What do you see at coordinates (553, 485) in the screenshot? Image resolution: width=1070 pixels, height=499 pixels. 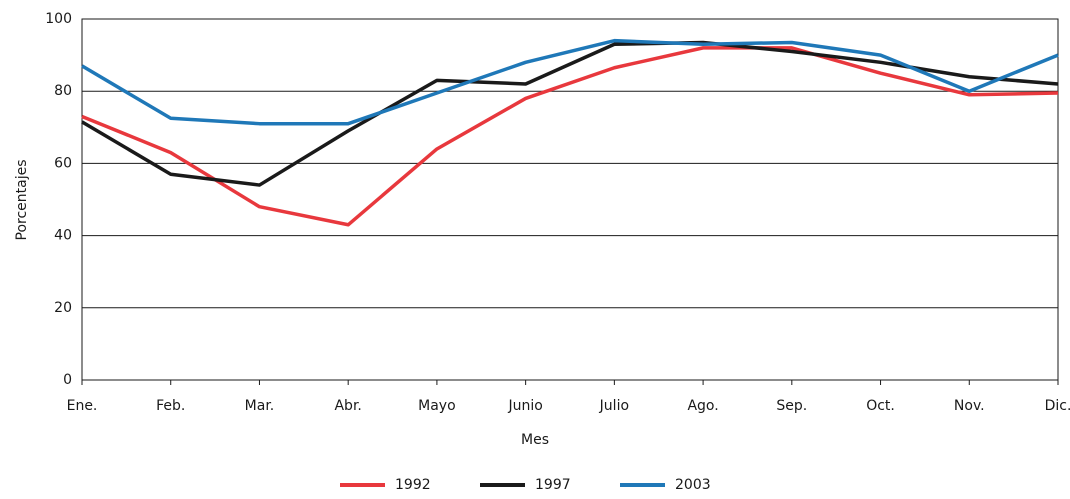 I see `legend-label: 1997` at bounding box center [553, 485].